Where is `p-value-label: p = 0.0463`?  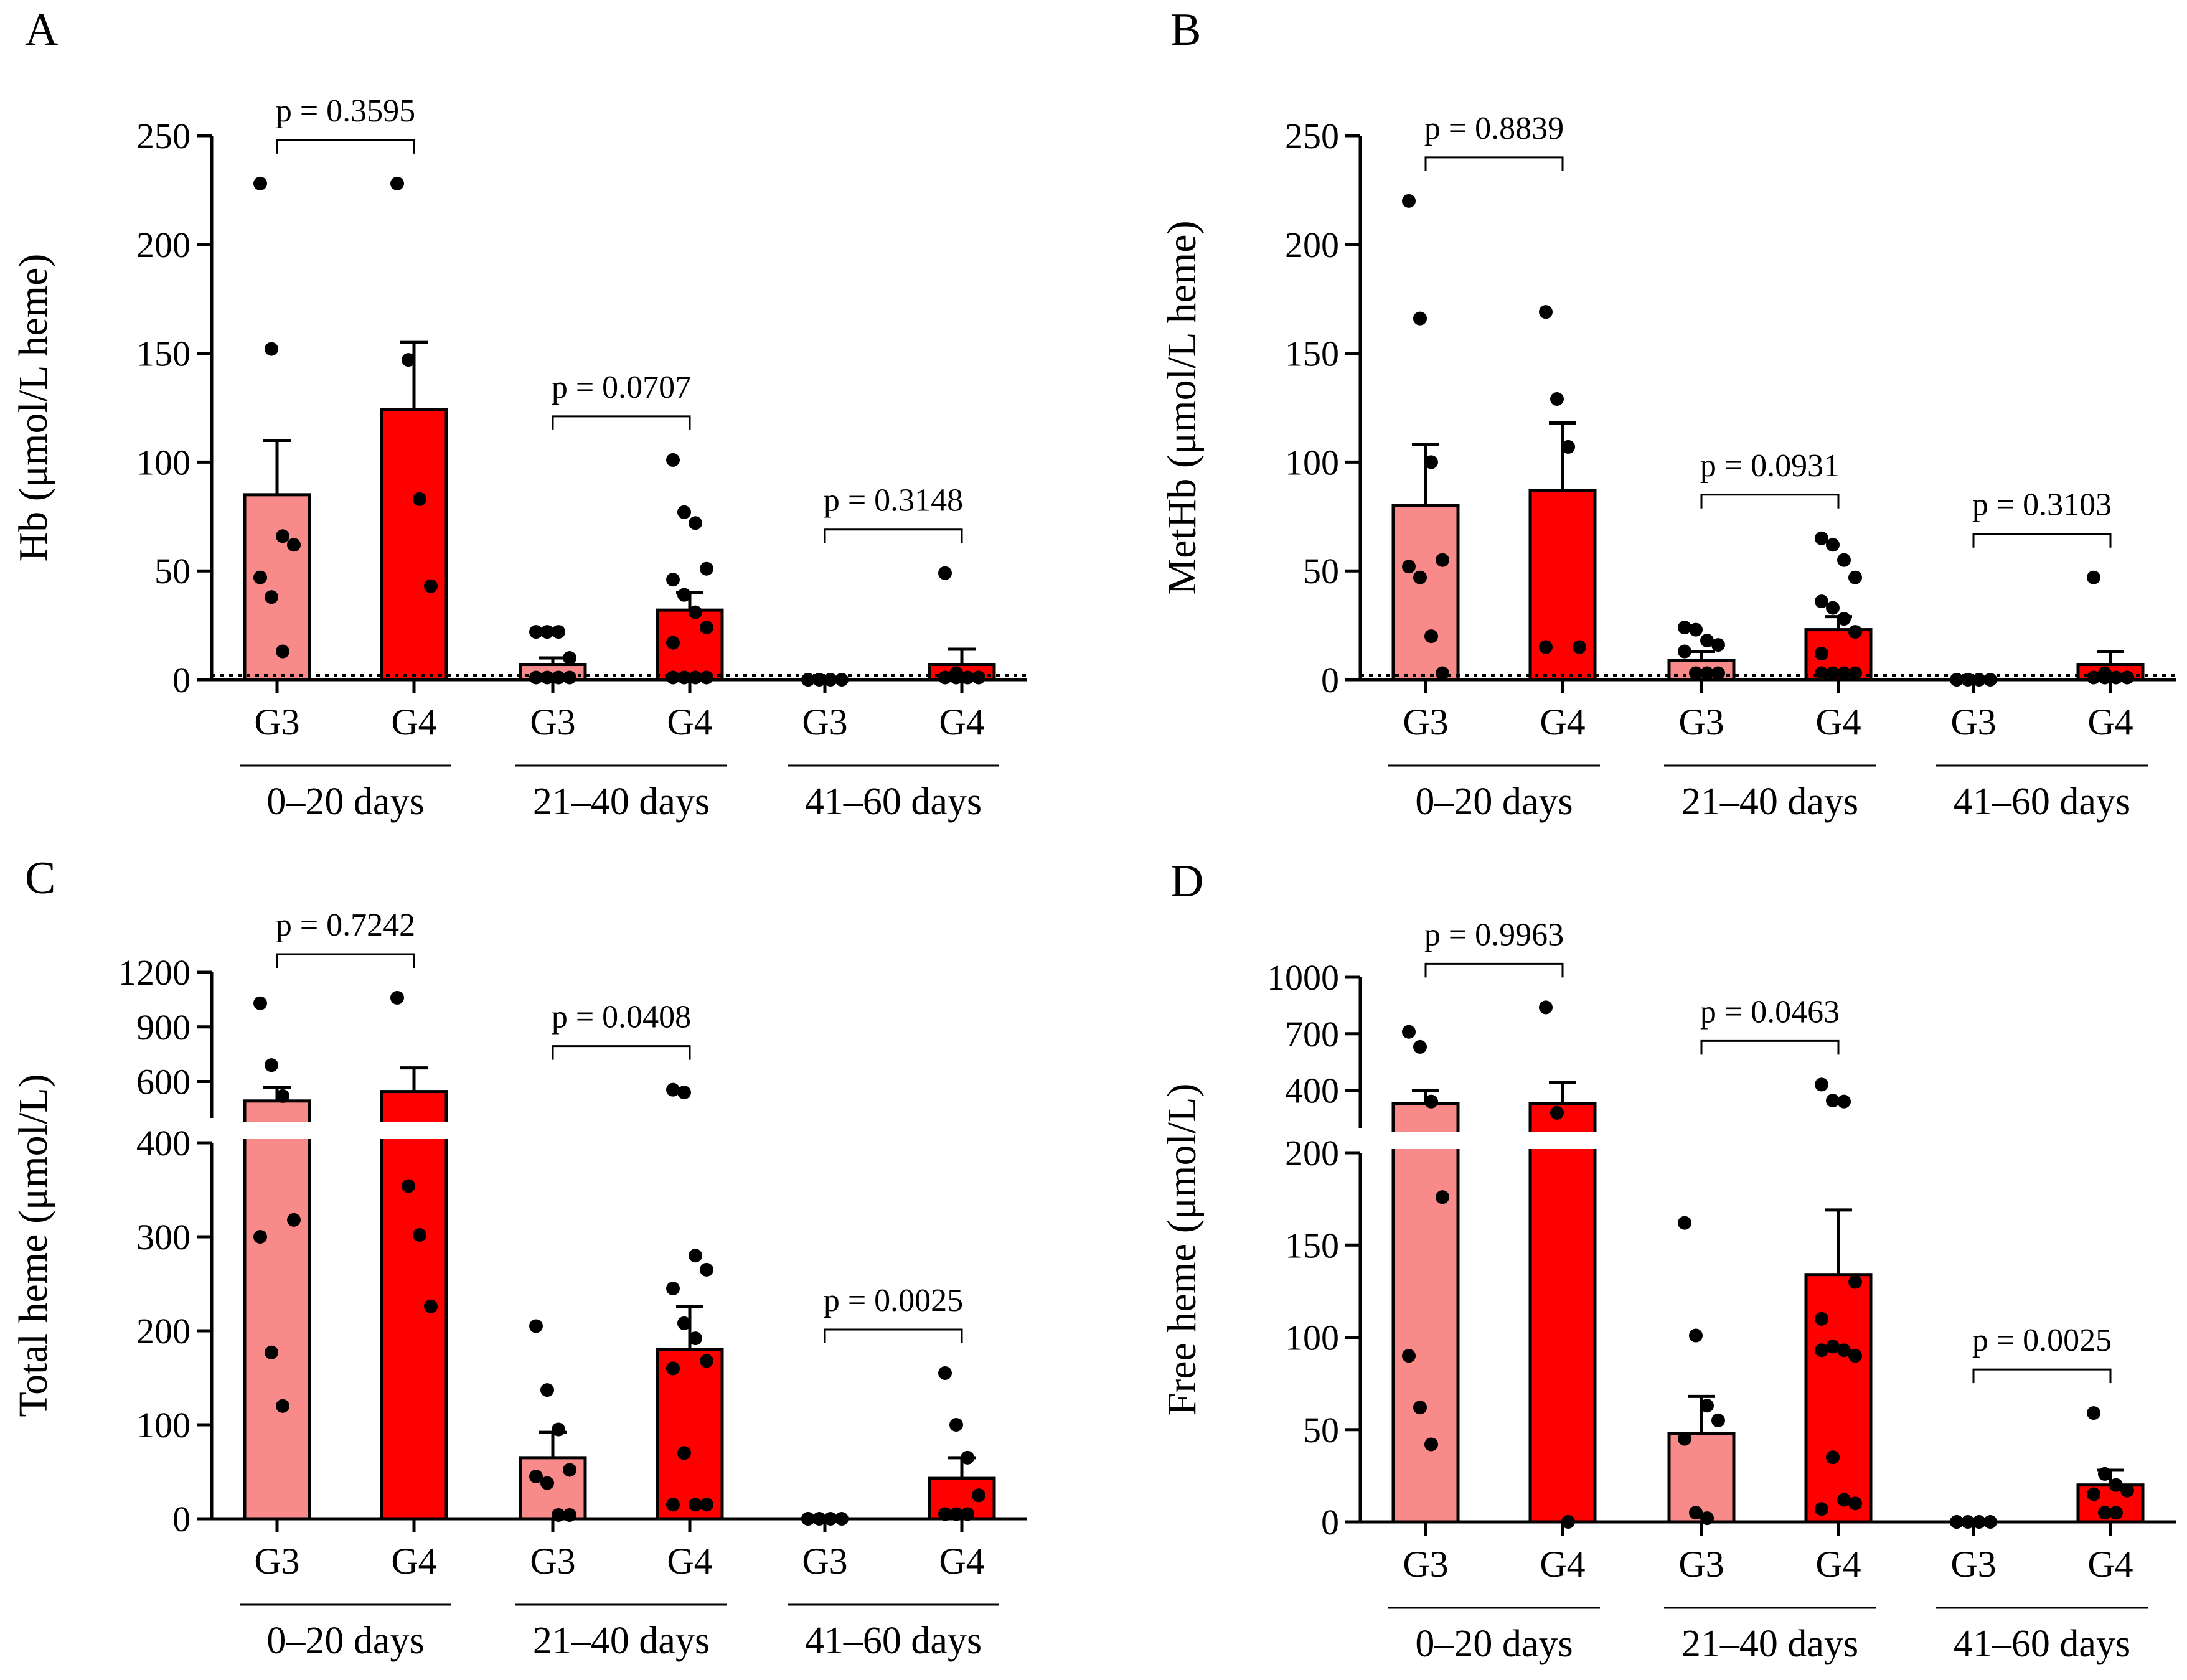
p-value-label: p = 0.0463 is located at coordinates (1770, 1012).